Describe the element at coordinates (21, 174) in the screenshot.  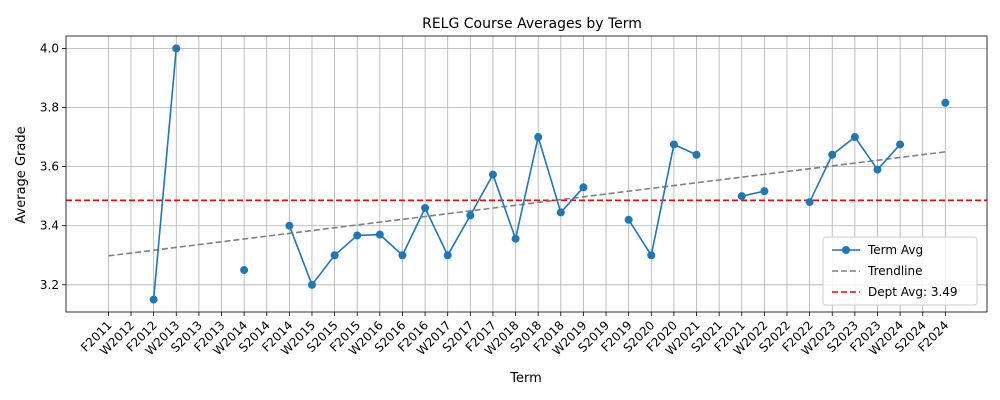
I see `y-axis-label: Average Grade` at that location.